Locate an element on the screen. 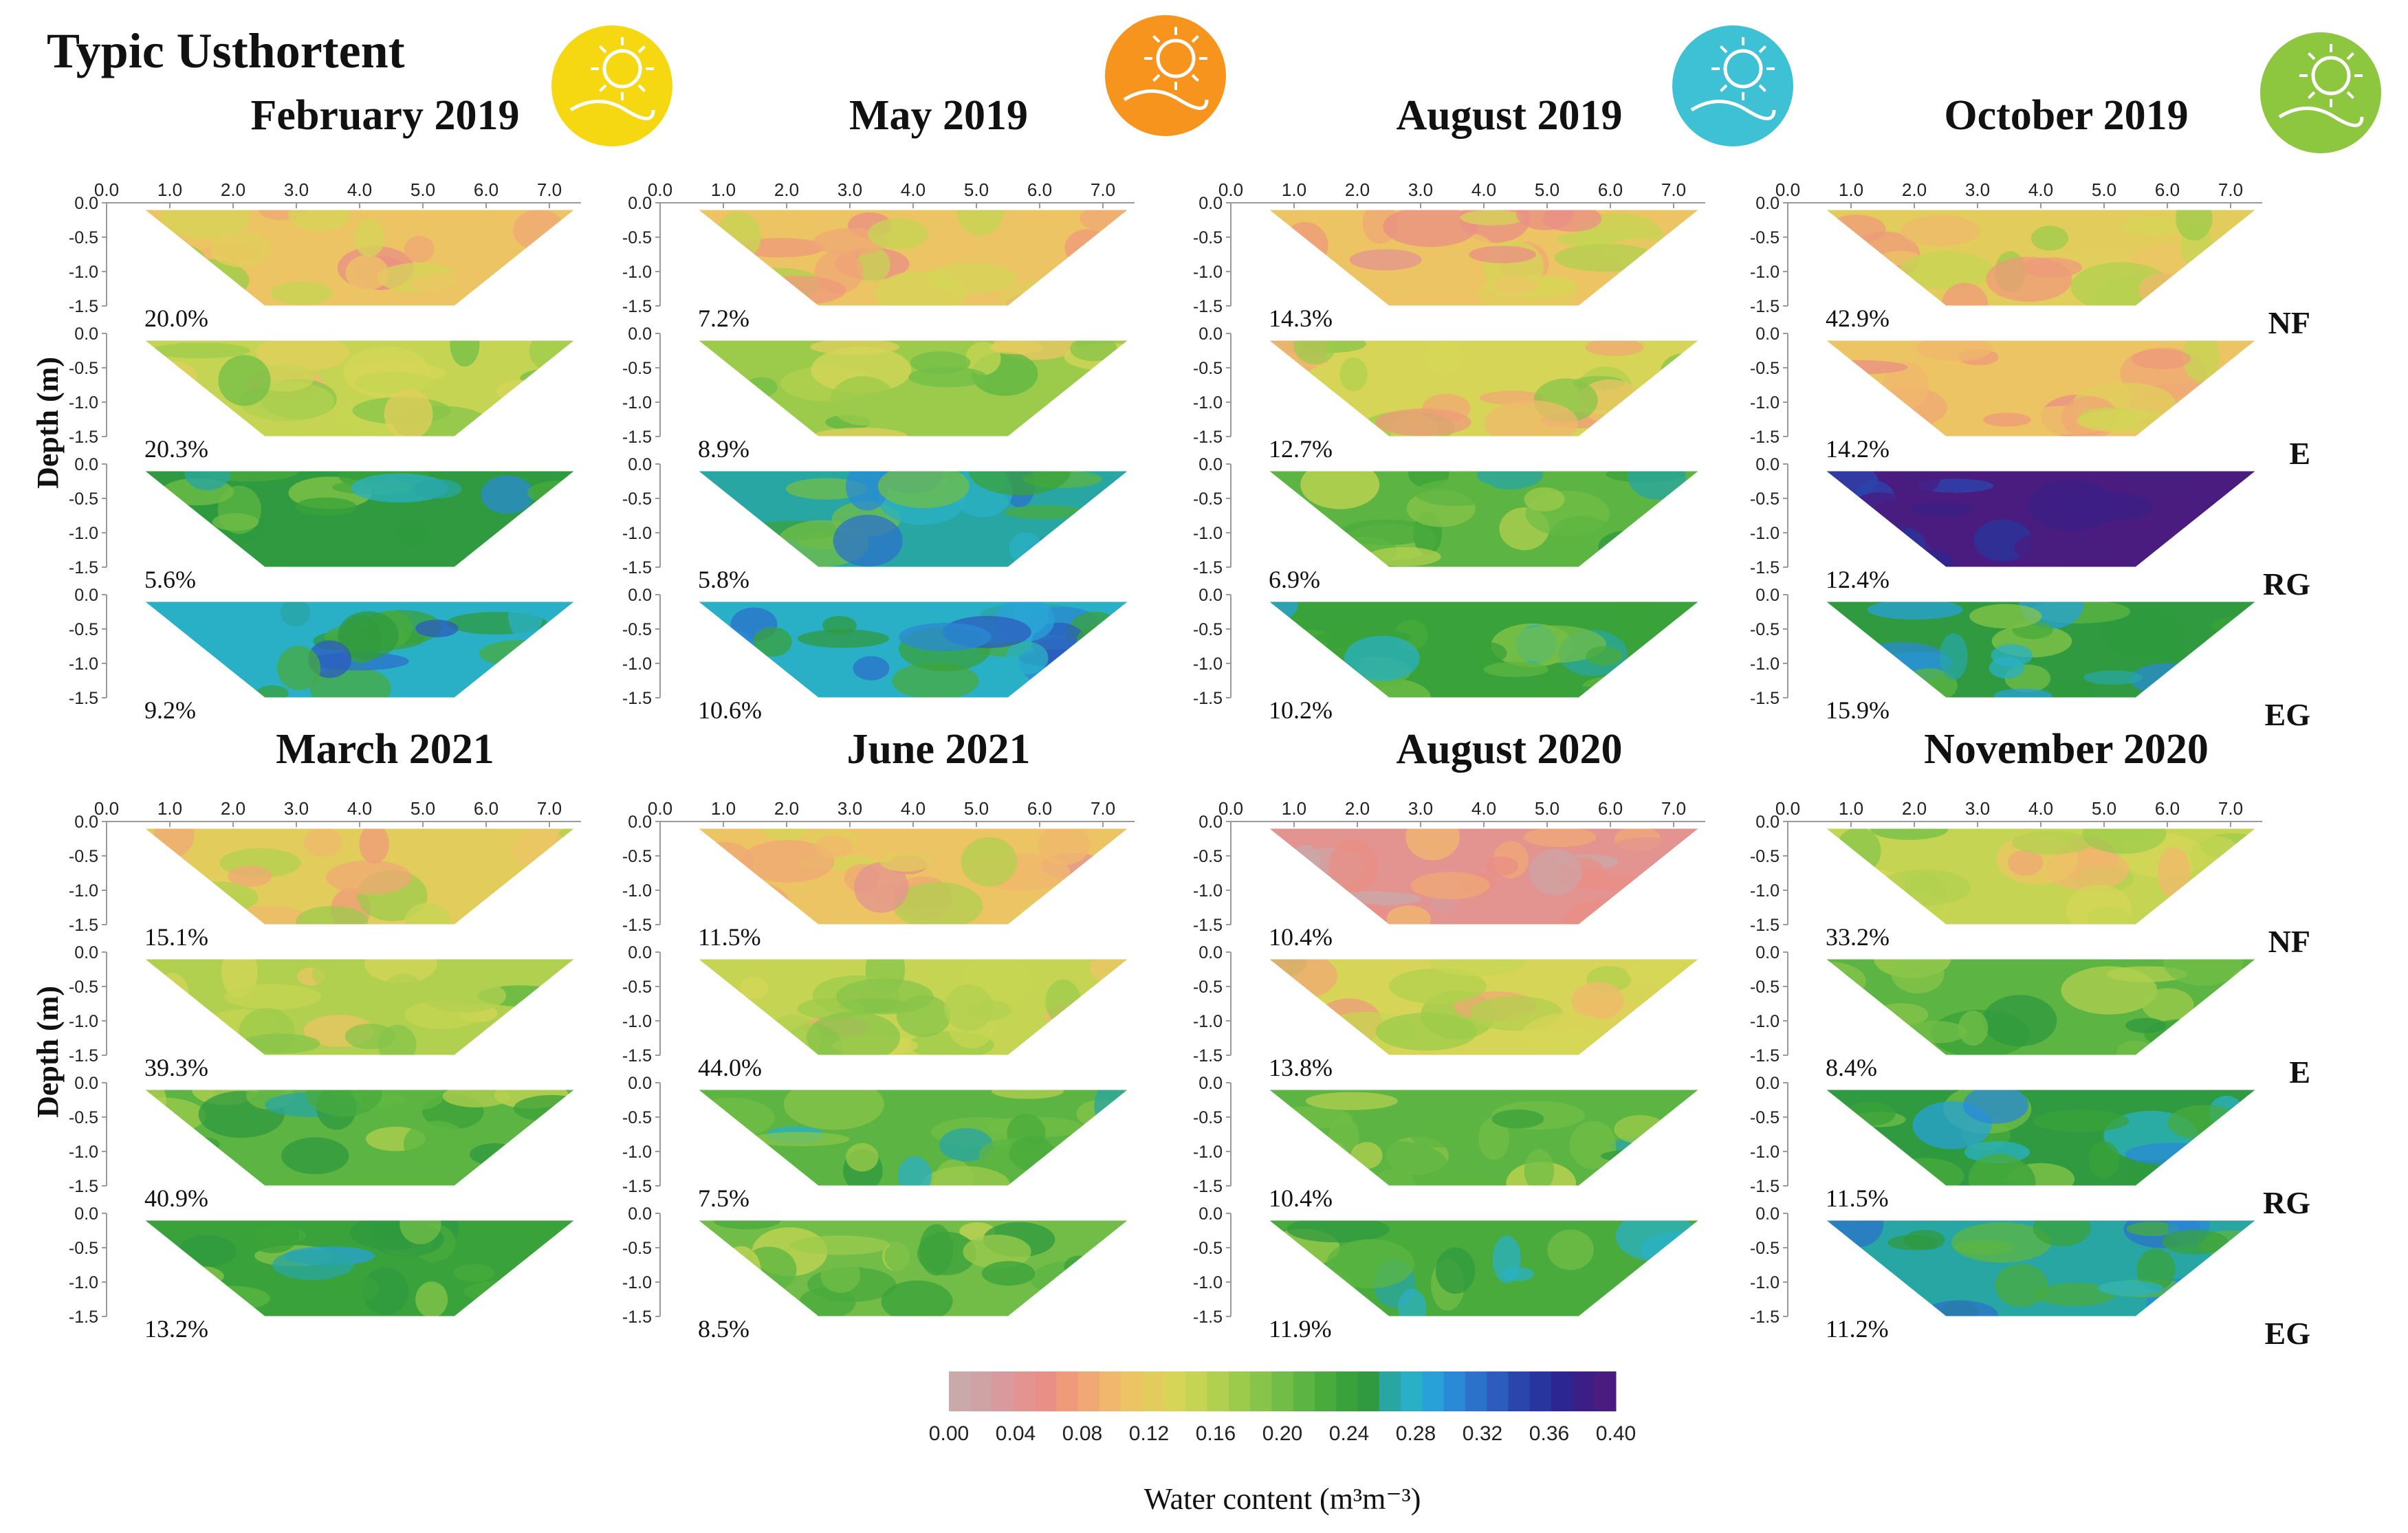  x-tick-label: 2.0 is located at coordinates (1914, 190).